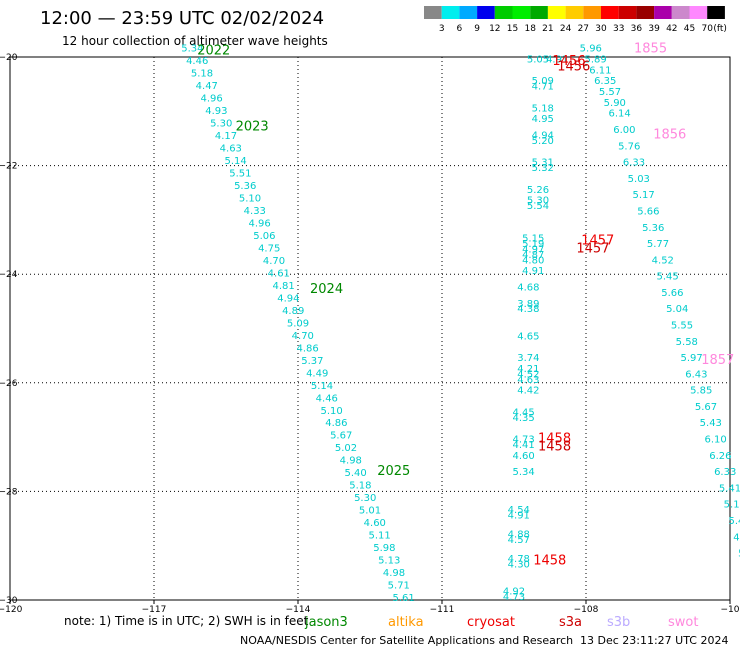  What do you see at coordinates (9, 492) in the screenshot?
I see `y-tick-label: −28` at bounding box center [9, 492].